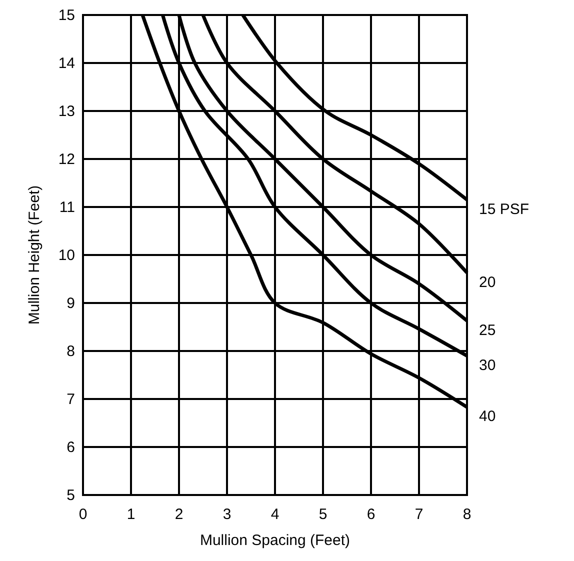 The height and width of the screenshot is (561, 574). What do you see at coordinates (66, 255) in the screenshot?
I see `y-tick-label: 10` at bounding box center [66, 255].